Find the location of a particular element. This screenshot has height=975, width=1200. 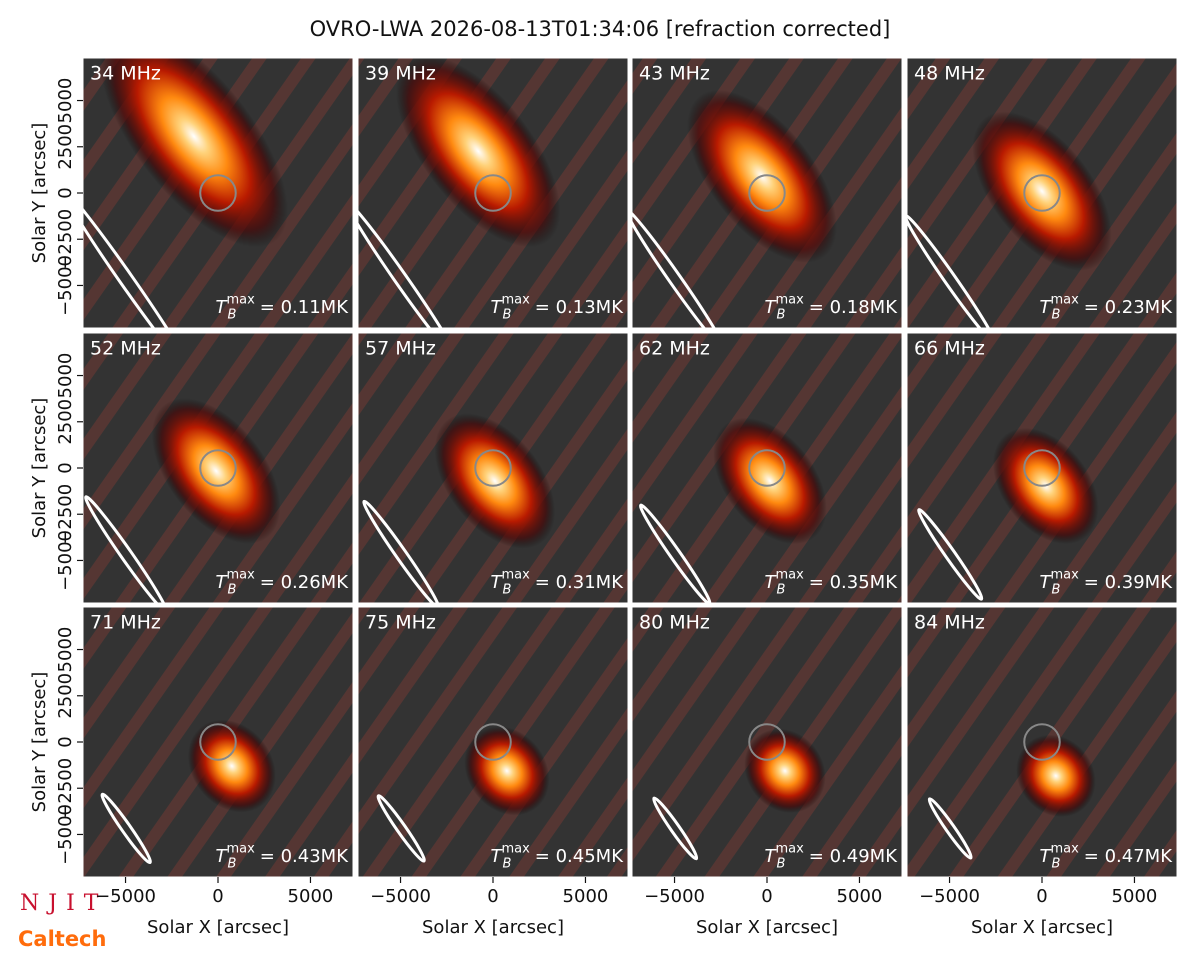

tb-value: = 0.31MK is located at coordinates (579, 582).